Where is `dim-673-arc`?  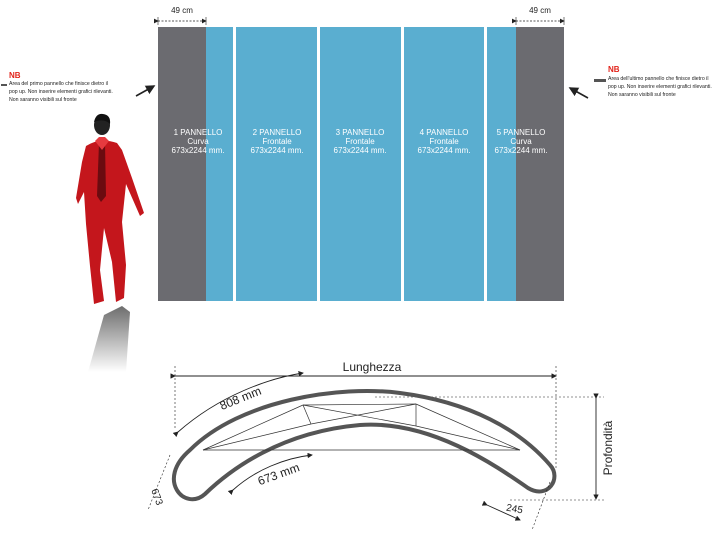
dim-673-arc is located at coordinates (270, 474).